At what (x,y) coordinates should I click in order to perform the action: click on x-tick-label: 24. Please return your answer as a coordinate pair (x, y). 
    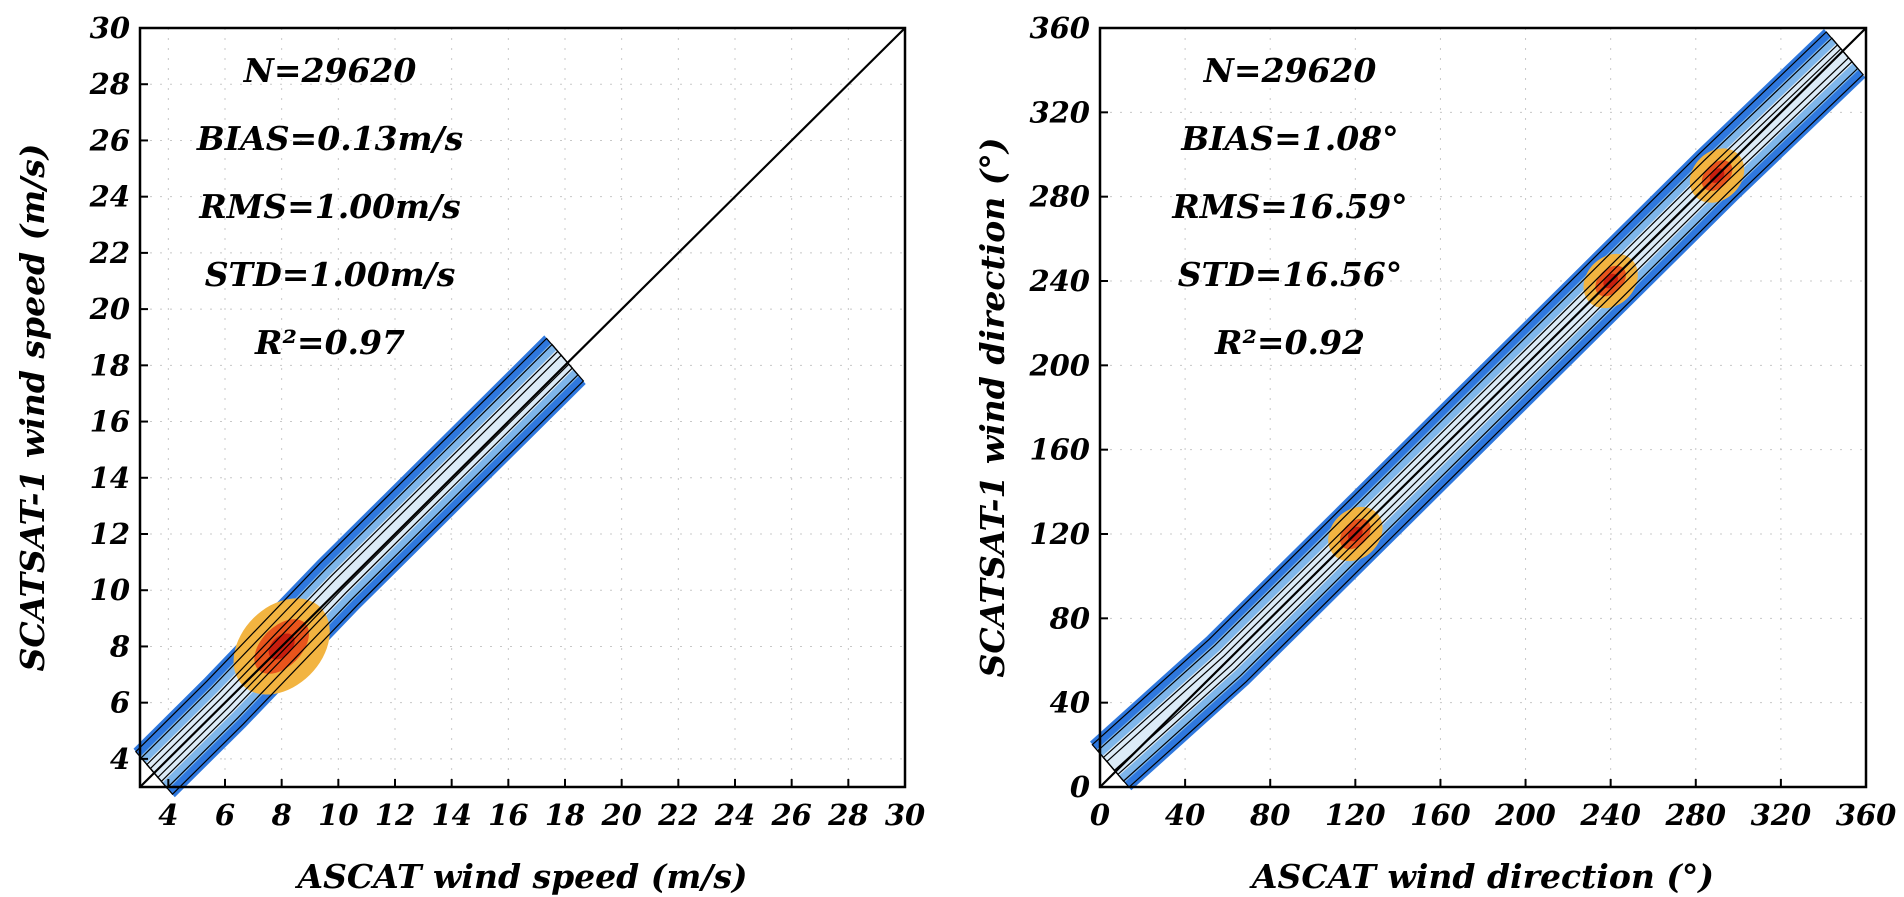
    Looking at the image, I should click on (734, 815).